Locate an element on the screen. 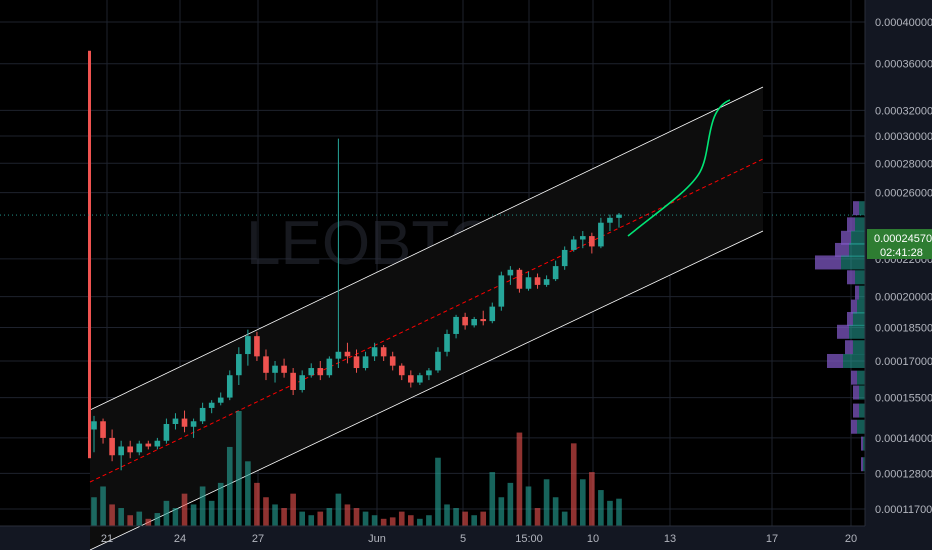 The image size is (932, 550). last-price-tag: 0.00024570 02:41:28 is located at coordinates (899, 244).